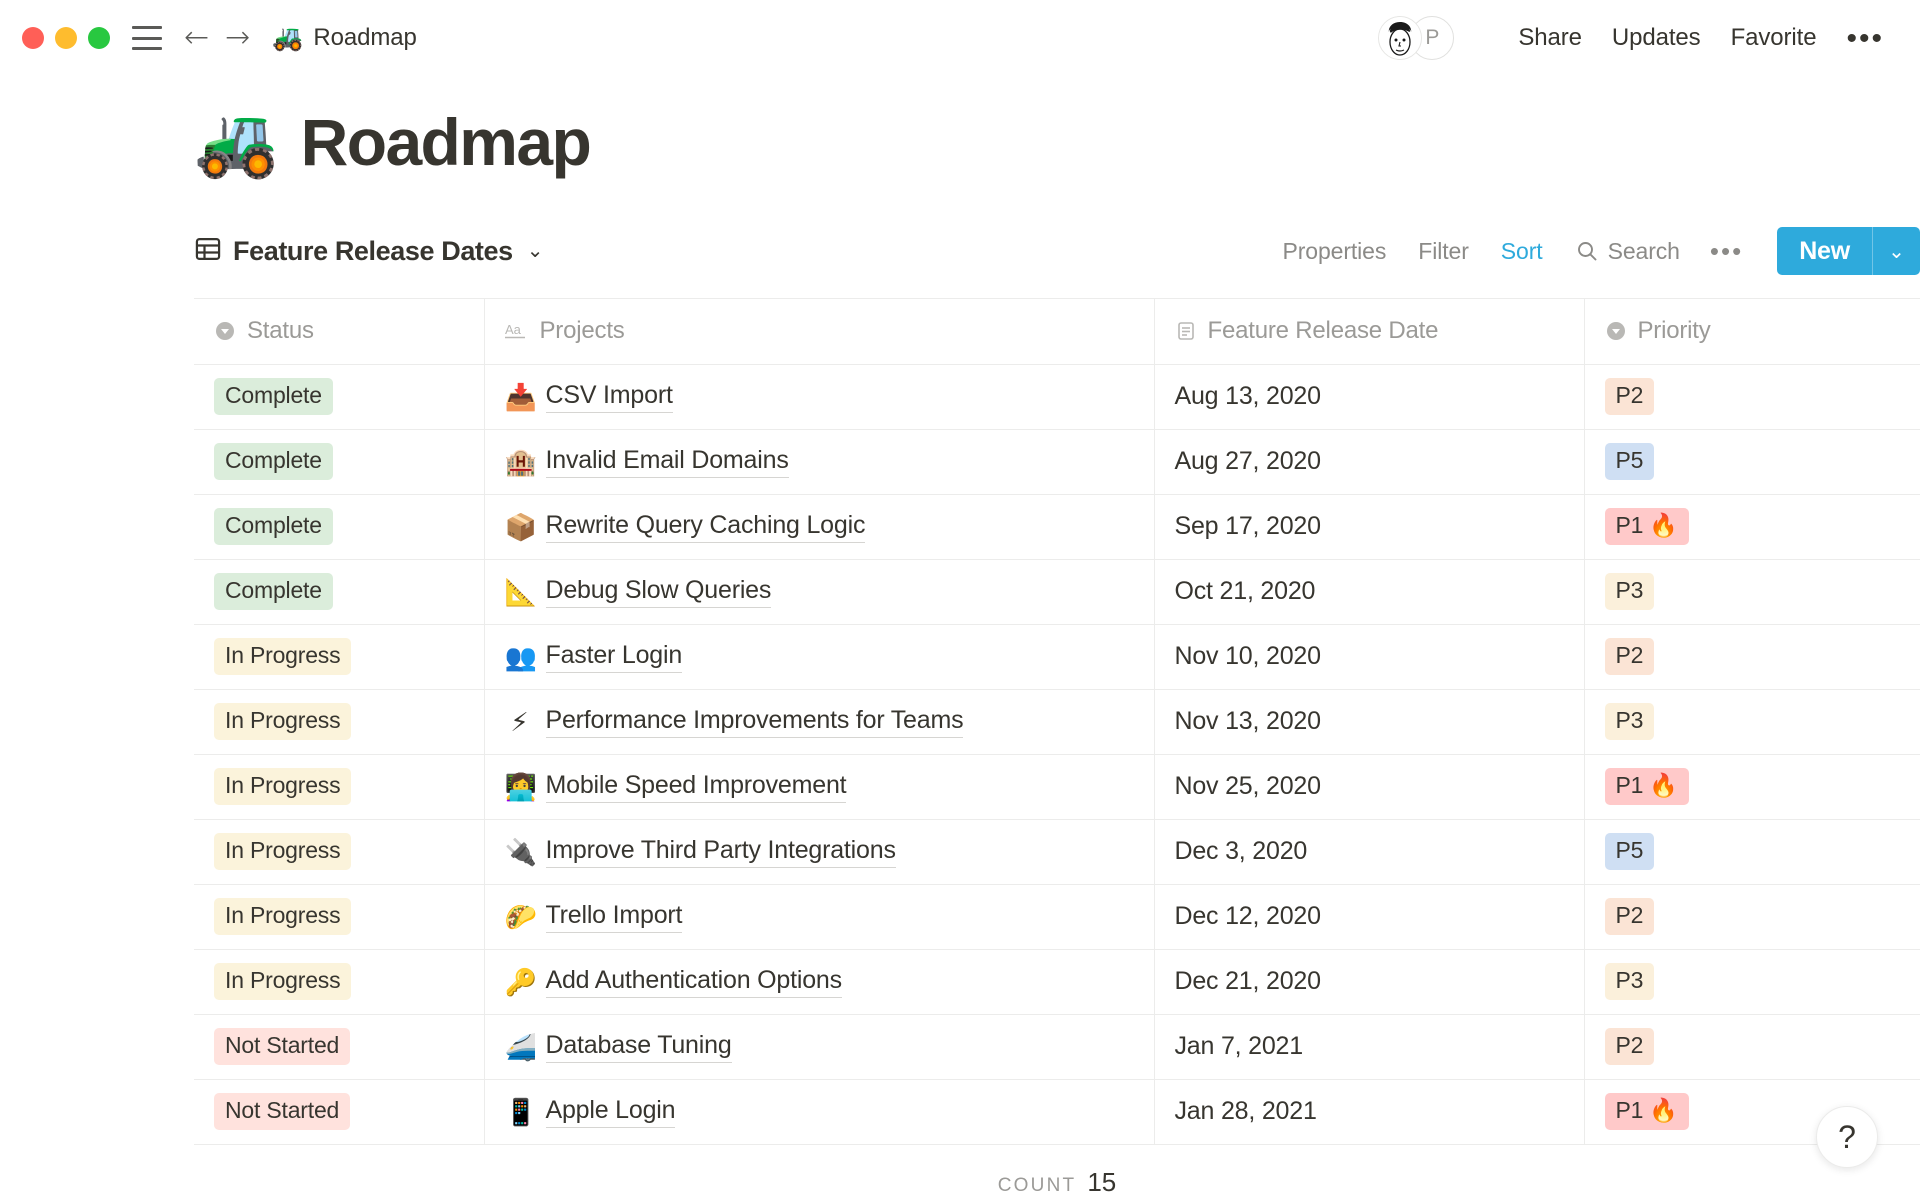 The height and width of the screenshot is (1200, 1920). I want to click on table-row: Not Started 📱 Apple Login Jan 28, 2021 P1 🔥, so click(1057, 1112).